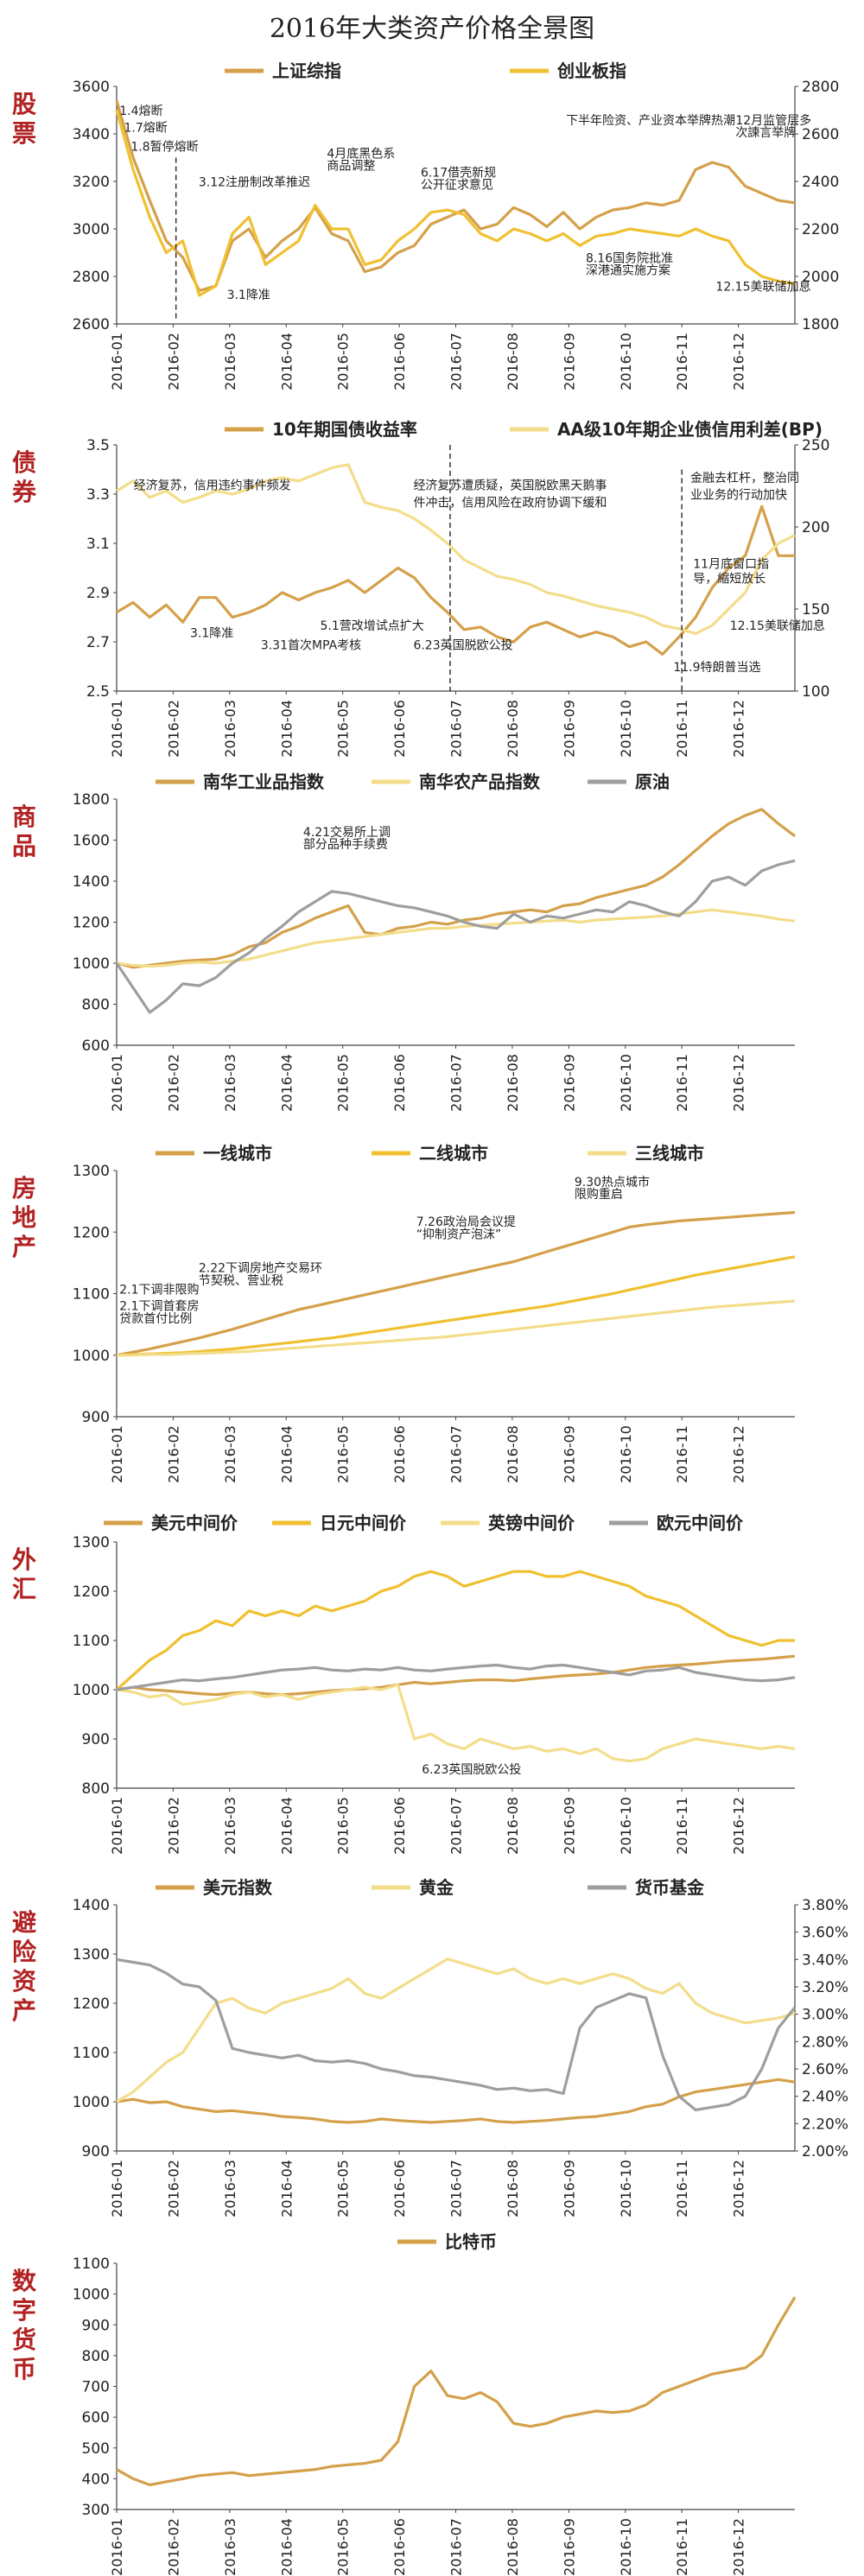 This screenshot has height=2576, width=864. I want to click on y-tick-label: 3.5, so click(98, 446).